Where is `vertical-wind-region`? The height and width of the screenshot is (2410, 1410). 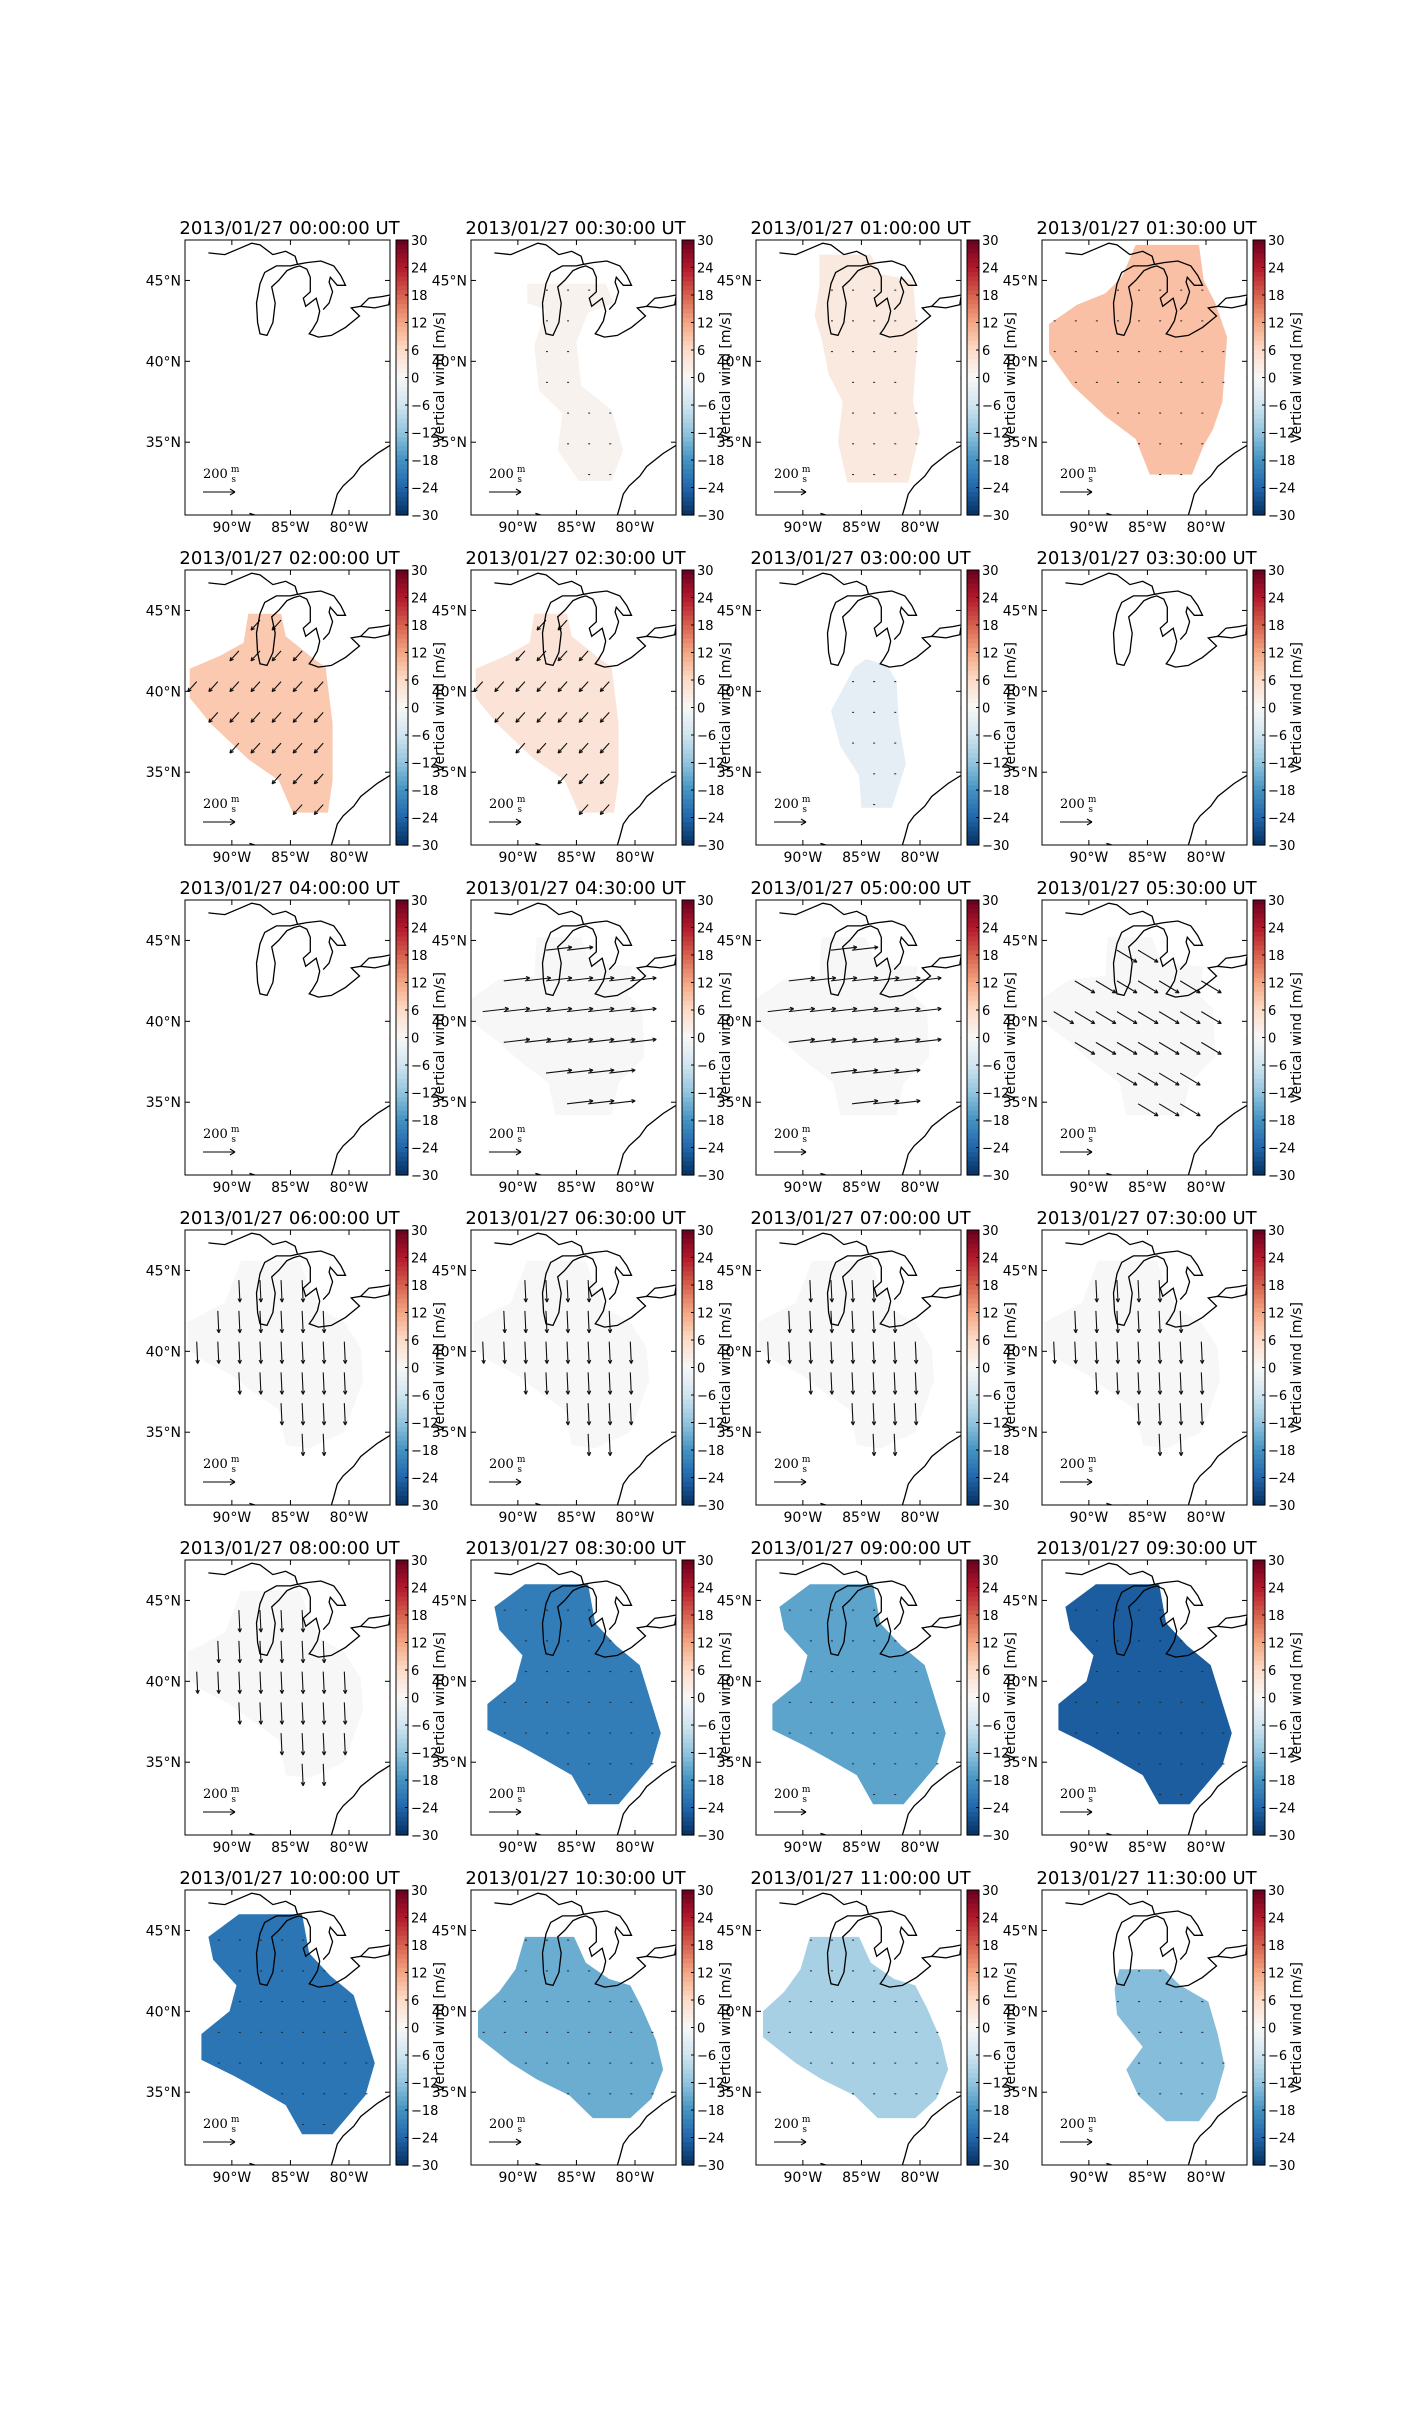
vertical-wind-region is located at coordinates (843, 1026).